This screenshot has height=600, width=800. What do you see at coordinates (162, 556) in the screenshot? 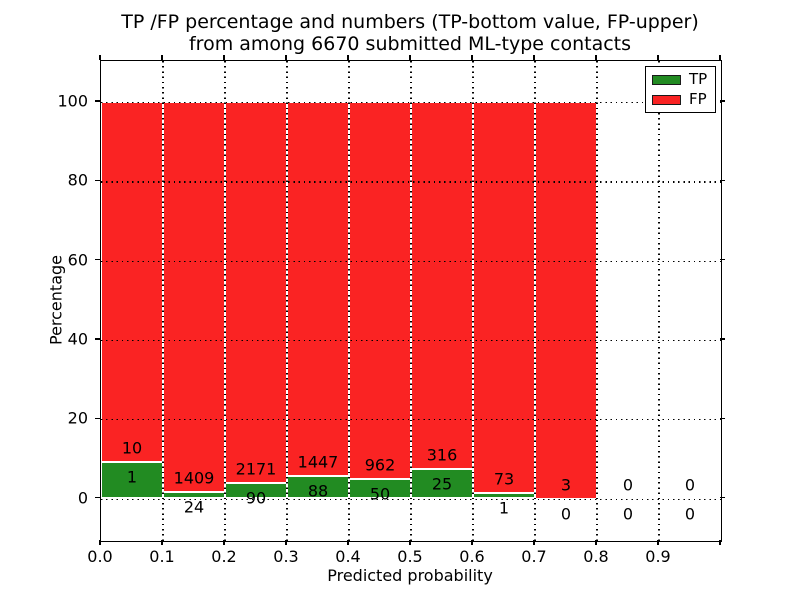
I see `x-tick-label: 0.1` at bounding box center [162, 556].